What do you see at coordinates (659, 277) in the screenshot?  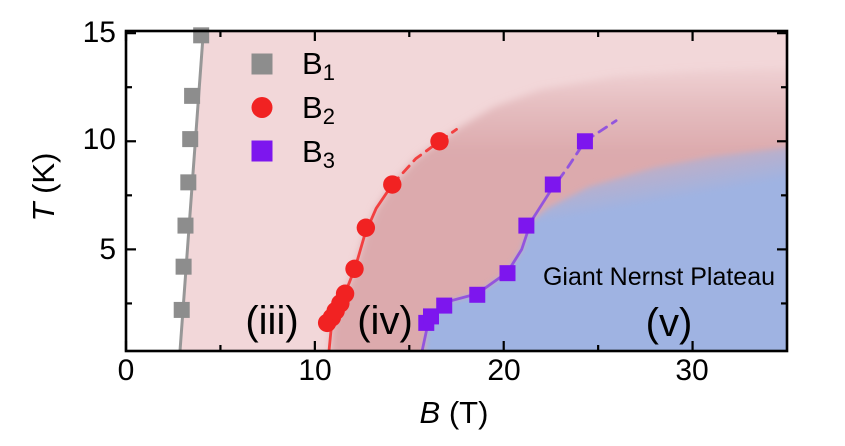 I see `giant-nernst-plateau-label: Giant Nernst Plateau` at bounding box center [659, 277].